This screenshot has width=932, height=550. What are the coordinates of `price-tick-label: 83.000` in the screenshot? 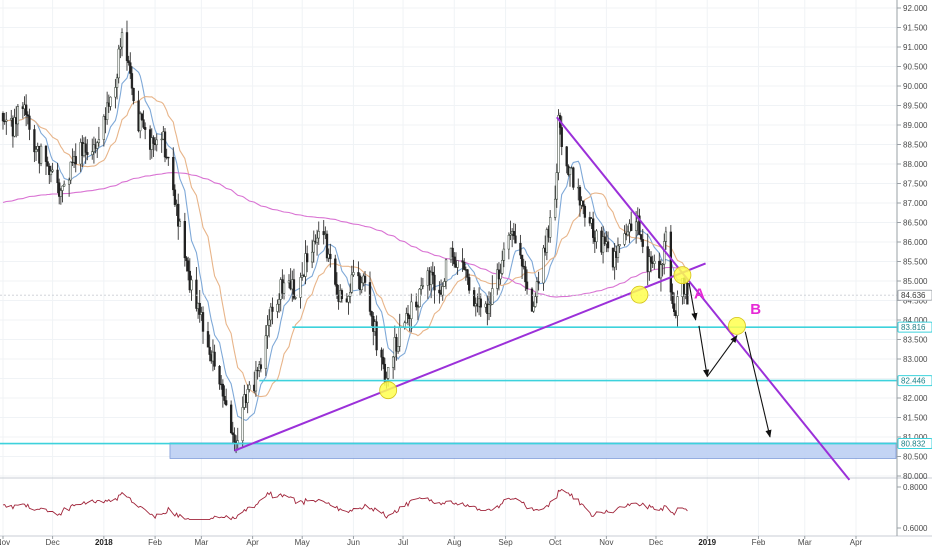 It's located at (915, 359).